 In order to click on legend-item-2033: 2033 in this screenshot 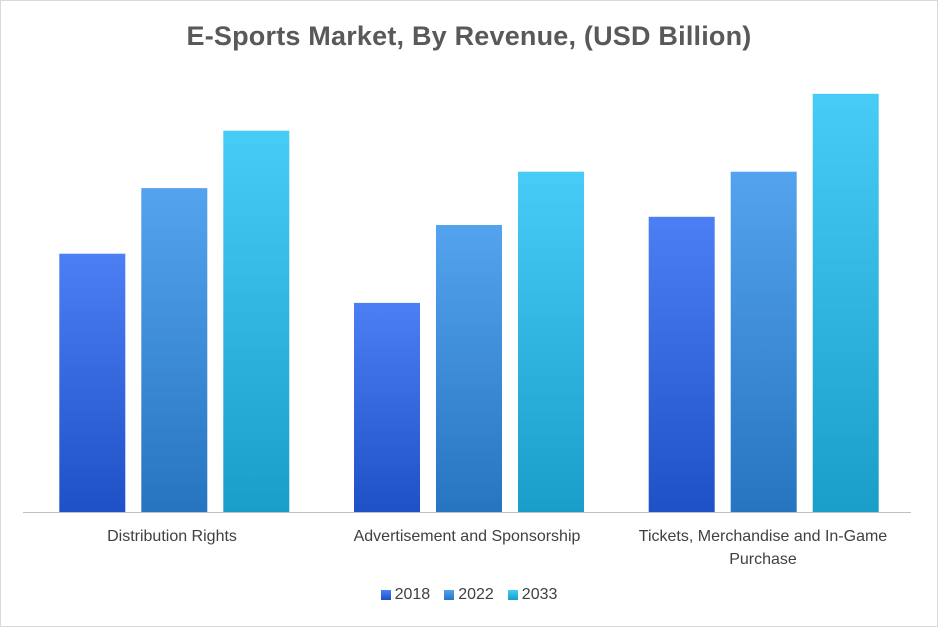, I will do `click(532, 595)`.